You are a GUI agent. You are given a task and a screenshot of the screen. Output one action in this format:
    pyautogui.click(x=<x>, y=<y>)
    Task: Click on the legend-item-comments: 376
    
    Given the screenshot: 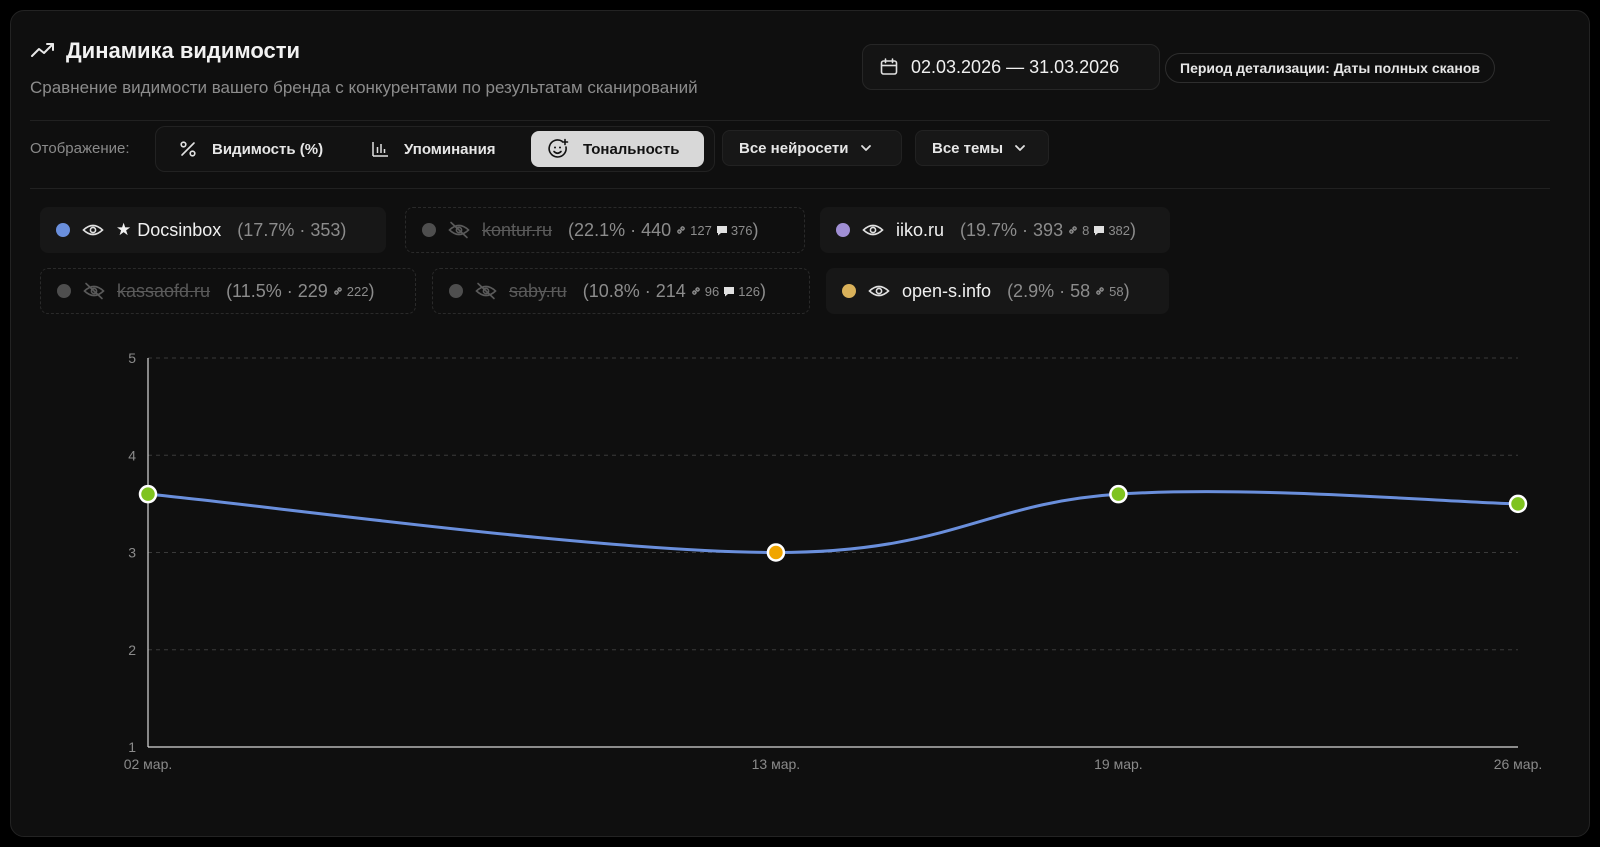 What is the action you would take?
    pyautogui.click(x=741, y=230)
    